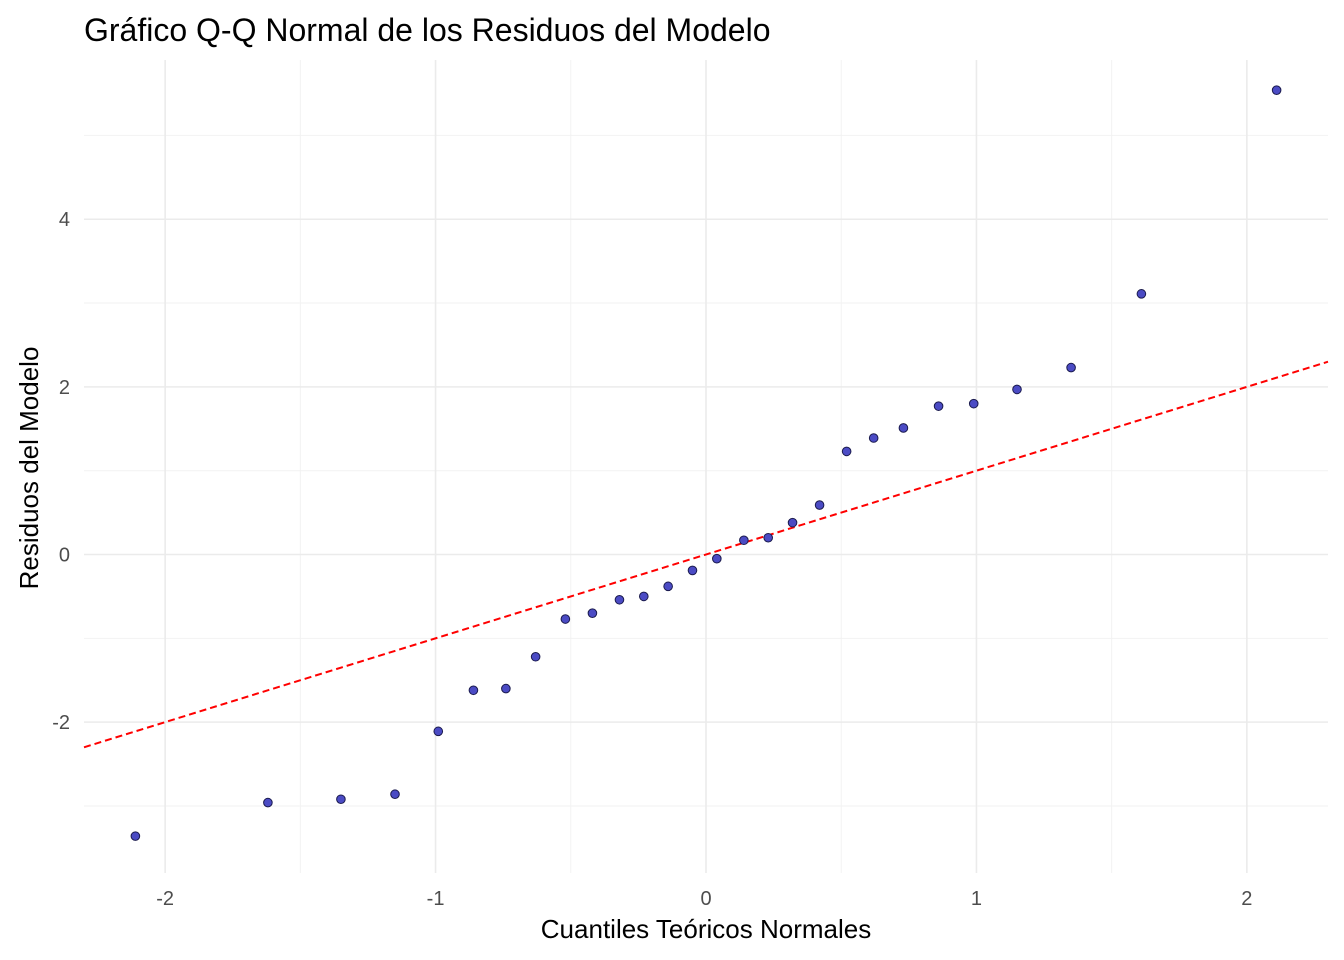 This screenshot has width=1344, height=960. Describe the element at coordinates (29, 468) in the screenshot. I see `y-axis-title: Residuos del Modelo` at that location.